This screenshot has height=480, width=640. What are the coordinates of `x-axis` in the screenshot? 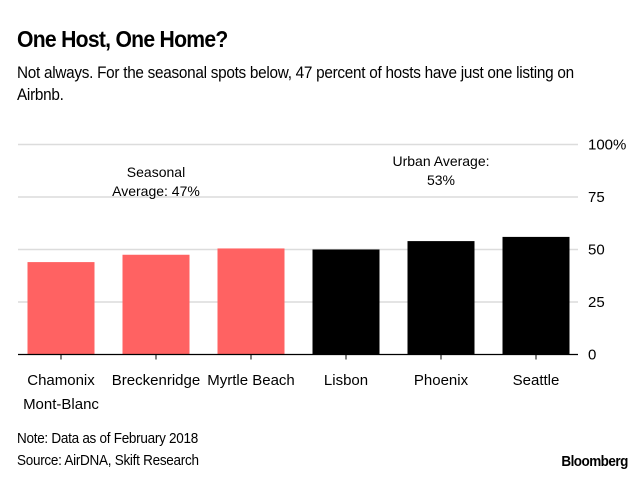 It's located at (298, 356).